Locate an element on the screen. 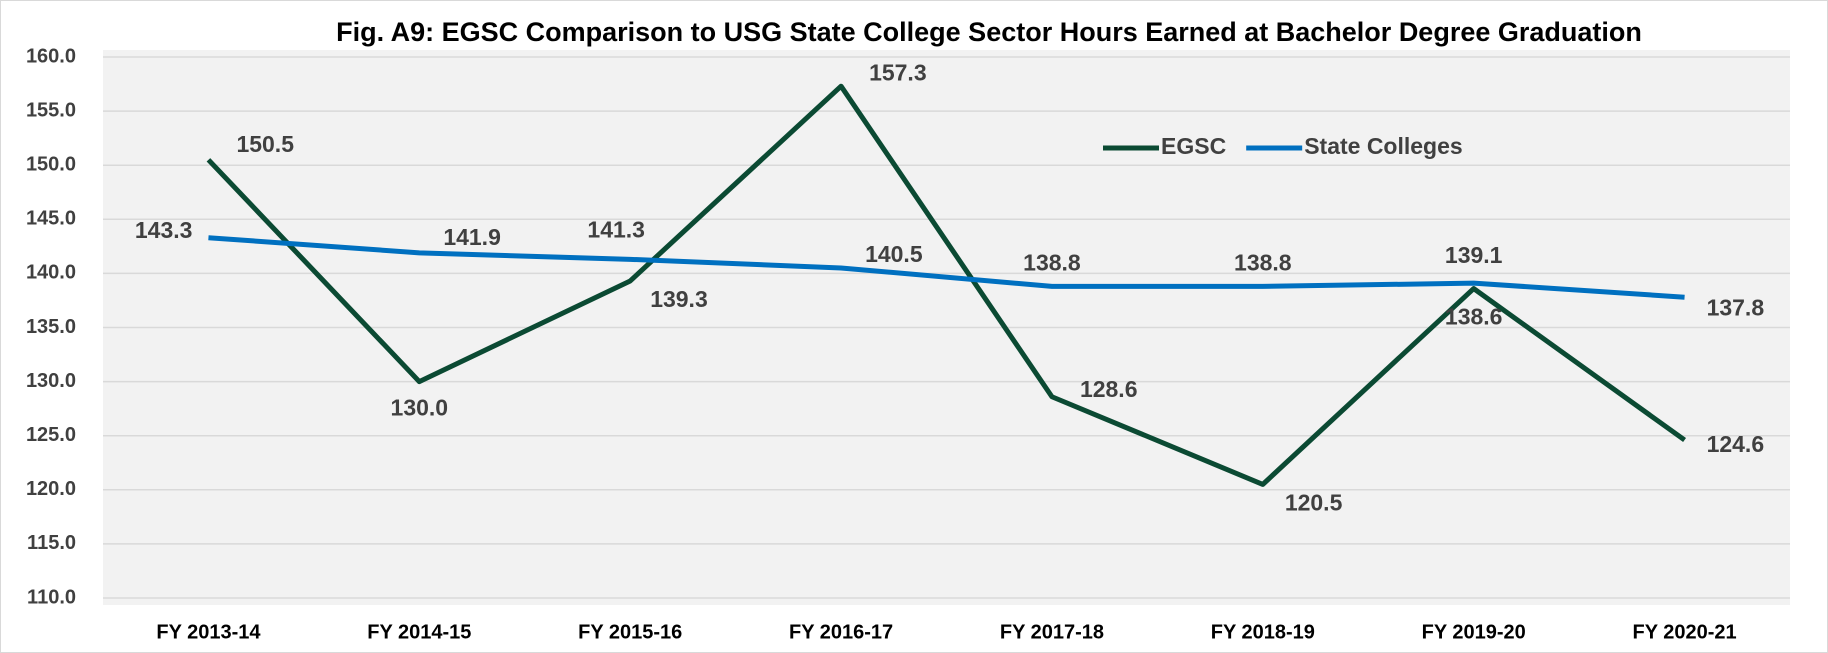 The height and width of the screenshot is (653, 1828). x-tick-label: FY 2013-14 is located at coordinates (208, 632).